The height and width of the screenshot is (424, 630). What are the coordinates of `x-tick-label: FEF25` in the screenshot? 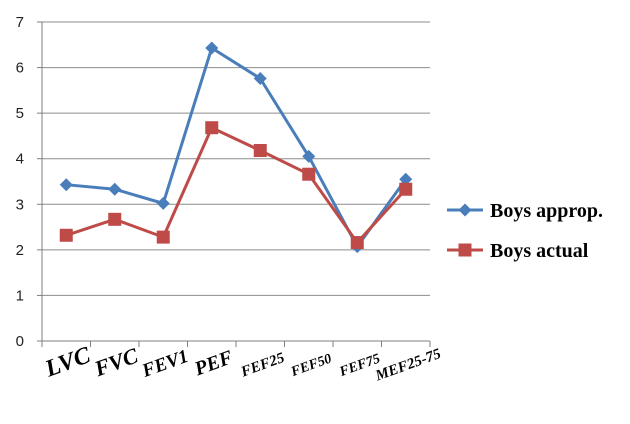 It's located at (262, 365).